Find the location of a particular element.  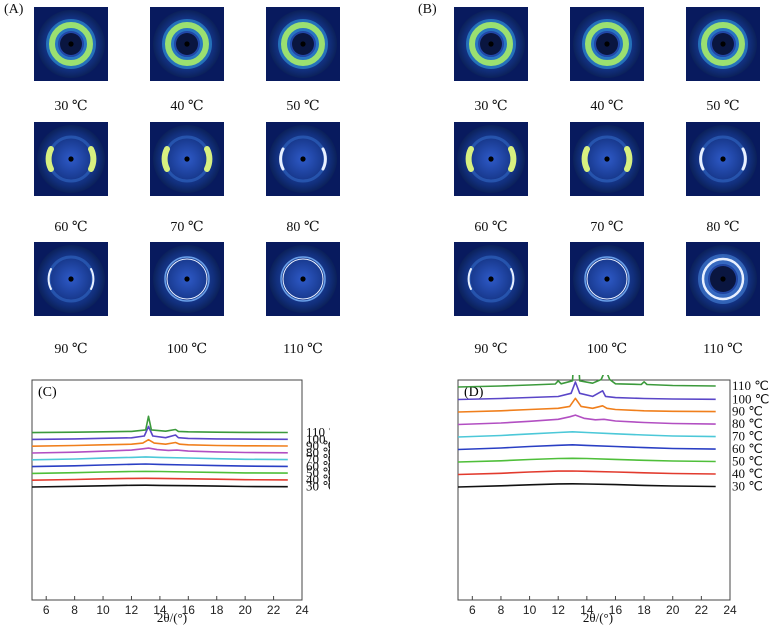

panel-label-b: (B) is located at coordinates (427, 9).